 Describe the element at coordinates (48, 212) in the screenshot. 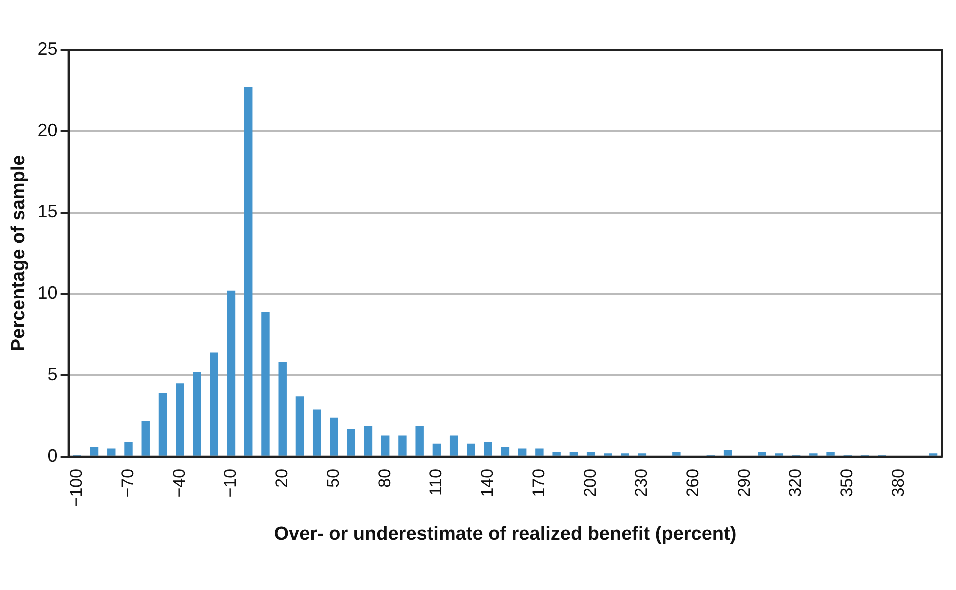

I see `y-tick-label: 15` at that location.